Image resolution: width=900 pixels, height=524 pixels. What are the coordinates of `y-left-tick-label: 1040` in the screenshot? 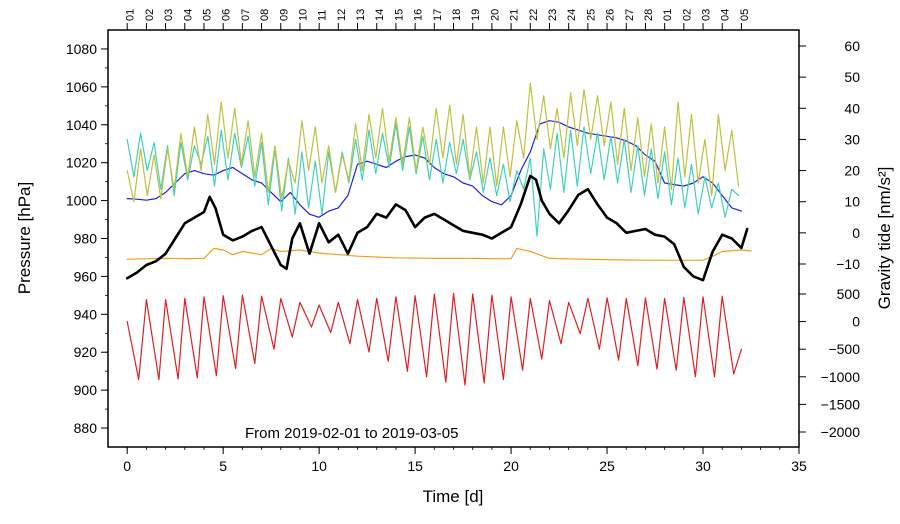 It's located at (81, 125).